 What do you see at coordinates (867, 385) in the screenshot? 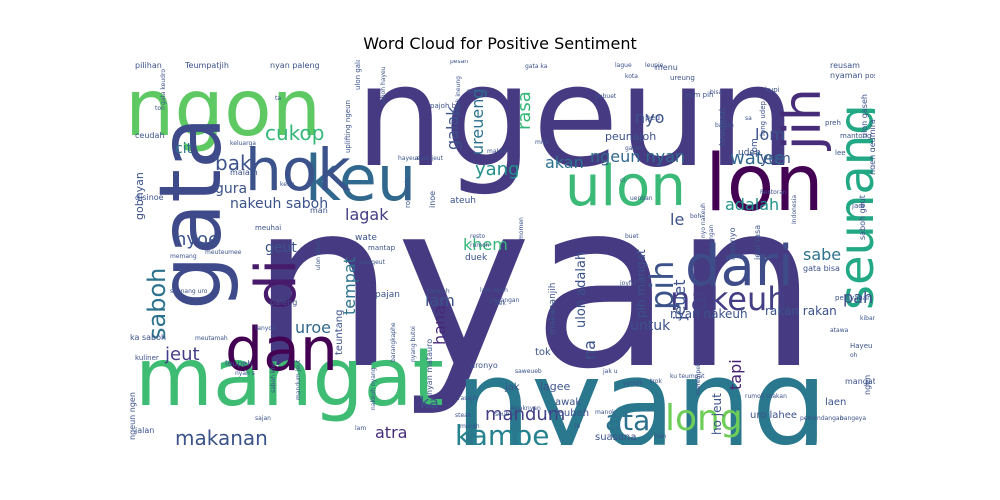
I see `word-ngen: ngen` at bounding box center [867, 385].